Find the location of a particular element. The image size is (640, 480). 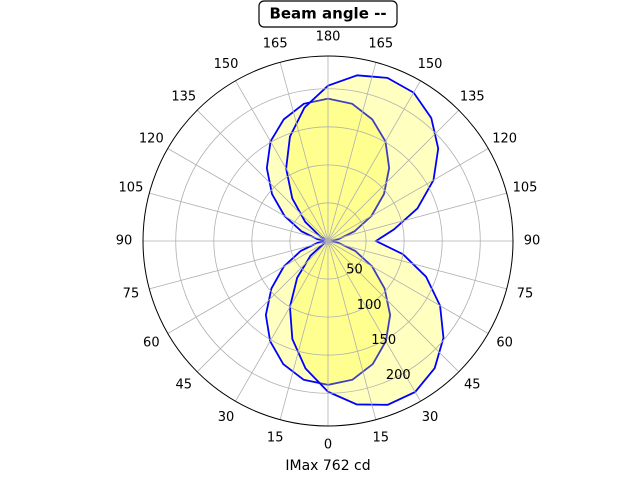

theta-tick-label: 180 is located at coordinates (328, 37).